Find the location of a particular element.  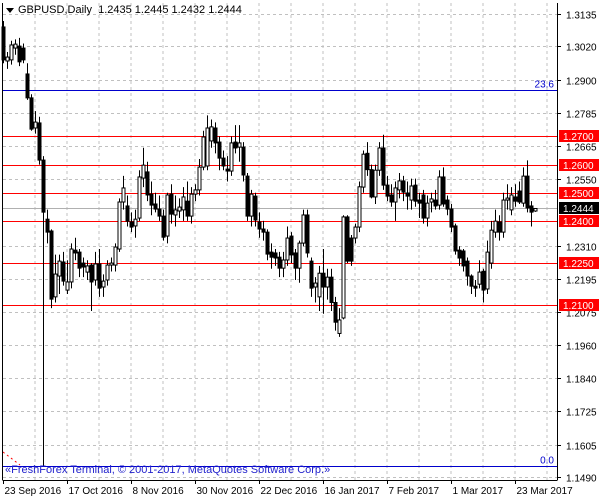

x-tick-label: 7 Feb 2017 is located at coordinates (414, 491).